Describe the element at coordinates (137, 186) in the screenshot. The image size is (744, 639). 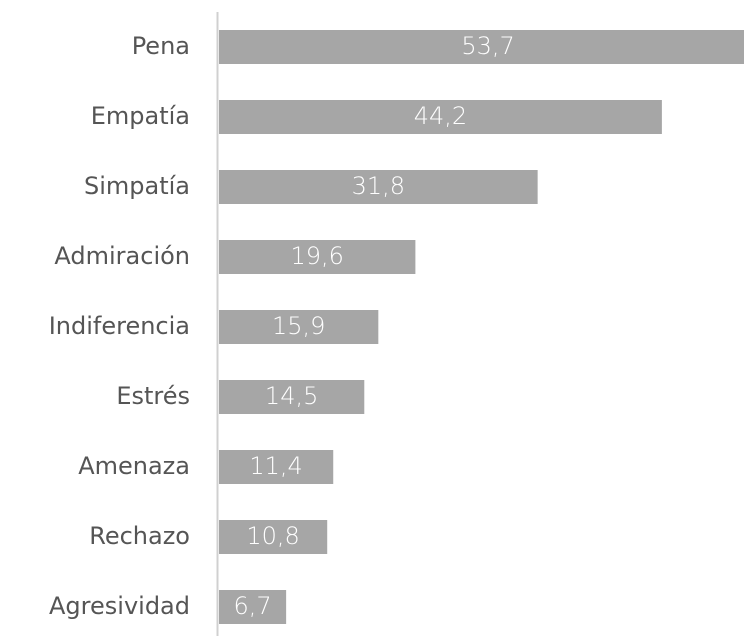
I see `category-label: Simpatía` at that location.